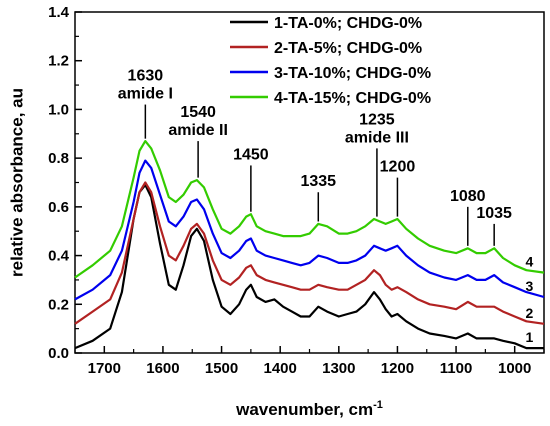 The width and height of the screenshot is (550, 426). What do you see at coordinates (529, 262) in the screenshot?
I see `curve-number-label: 4` at bounding box center [529, 262].